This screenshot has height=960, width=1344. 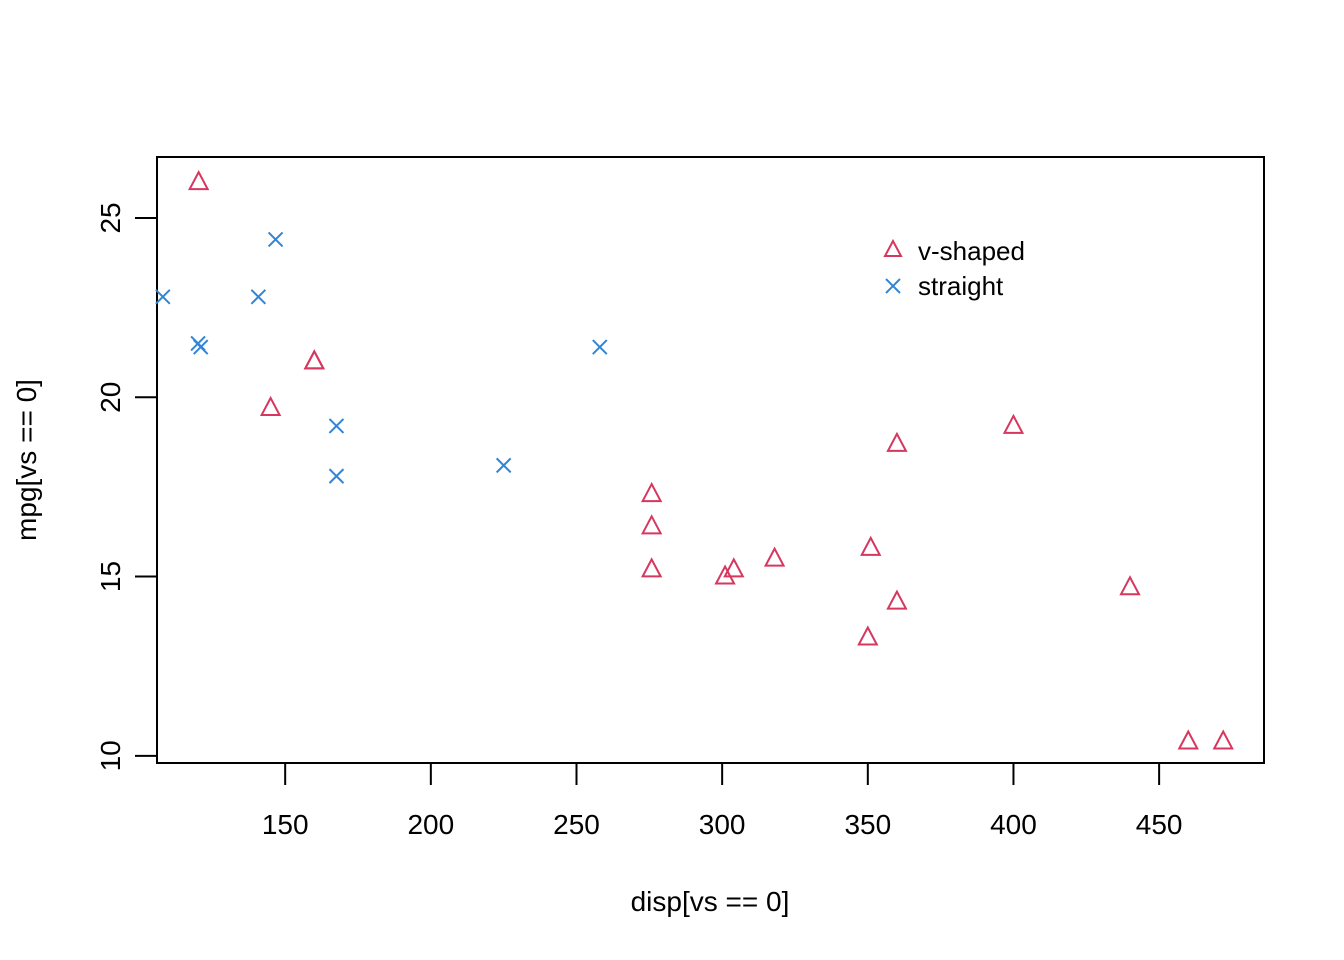 I want to click on legend-marker-straight, so click(x=893, y=286).